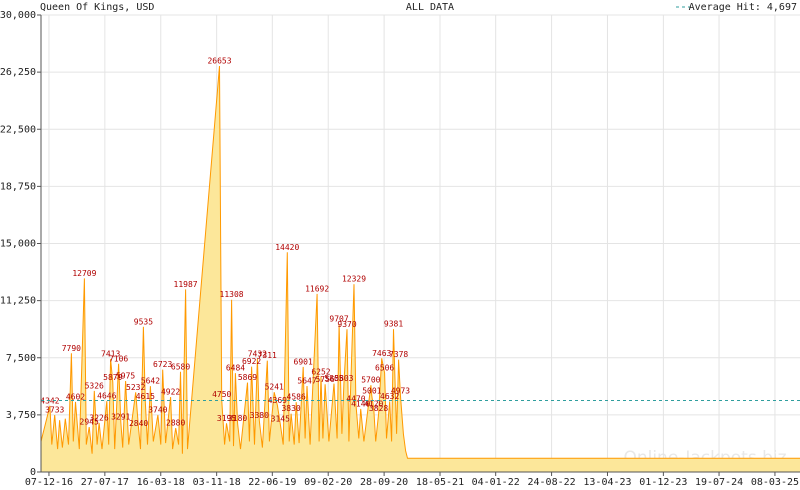  I want to click on data-label: 5756, so click(324, 379).